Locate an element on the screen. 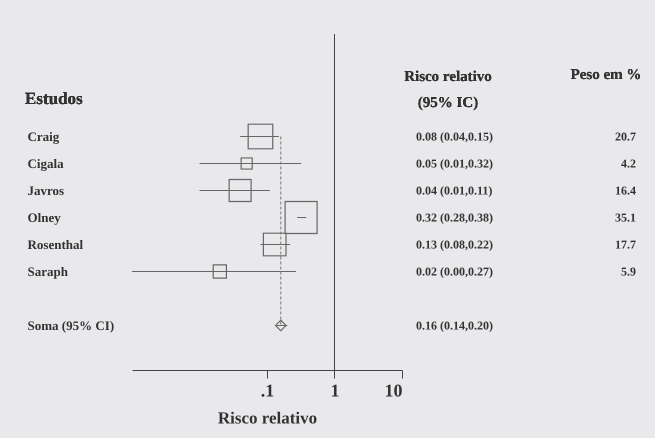 The image size is (655, 438). text: 20.7 is located at coordinates (625, 137).